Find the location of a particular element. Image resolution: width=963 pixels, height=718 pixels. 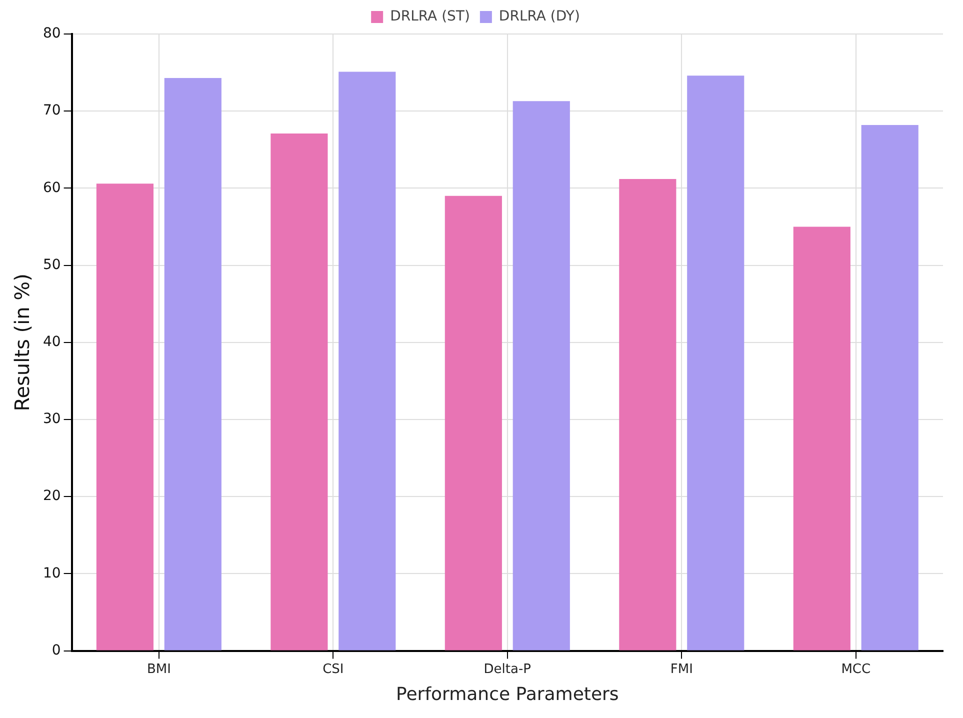

legend-label: DRLRA (DY) is located at coordinates (539, 16).